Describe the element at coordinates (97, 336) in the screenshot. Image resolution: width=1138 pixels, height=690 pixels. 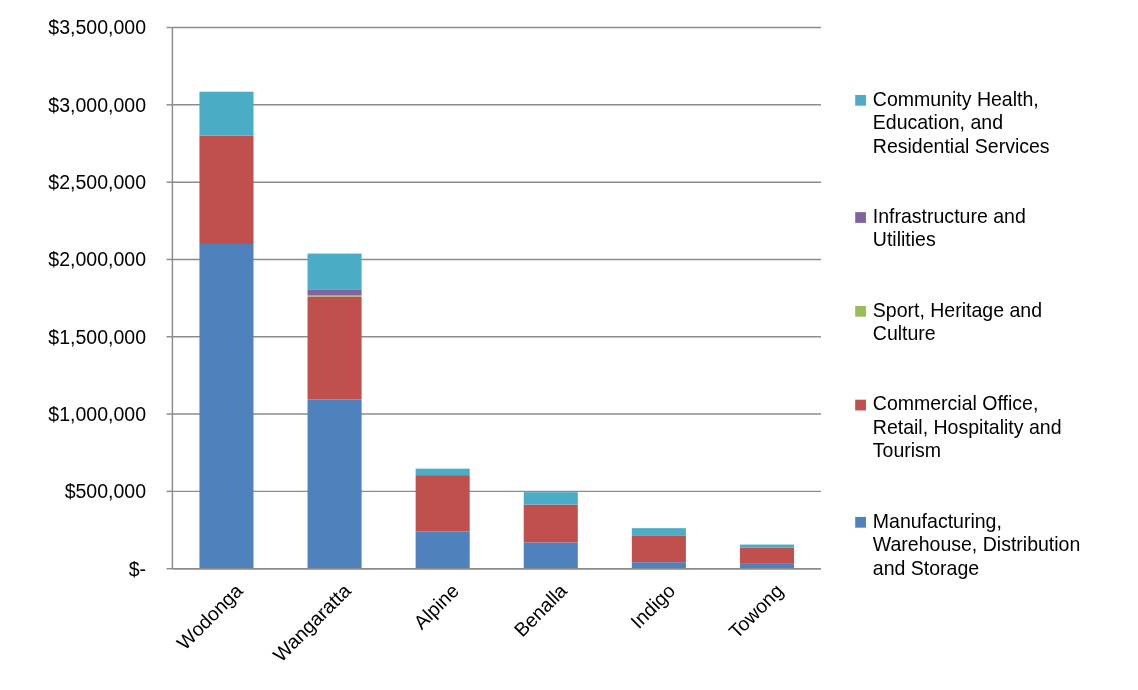
I see `y-tick-label: $1,500,000` at that location.